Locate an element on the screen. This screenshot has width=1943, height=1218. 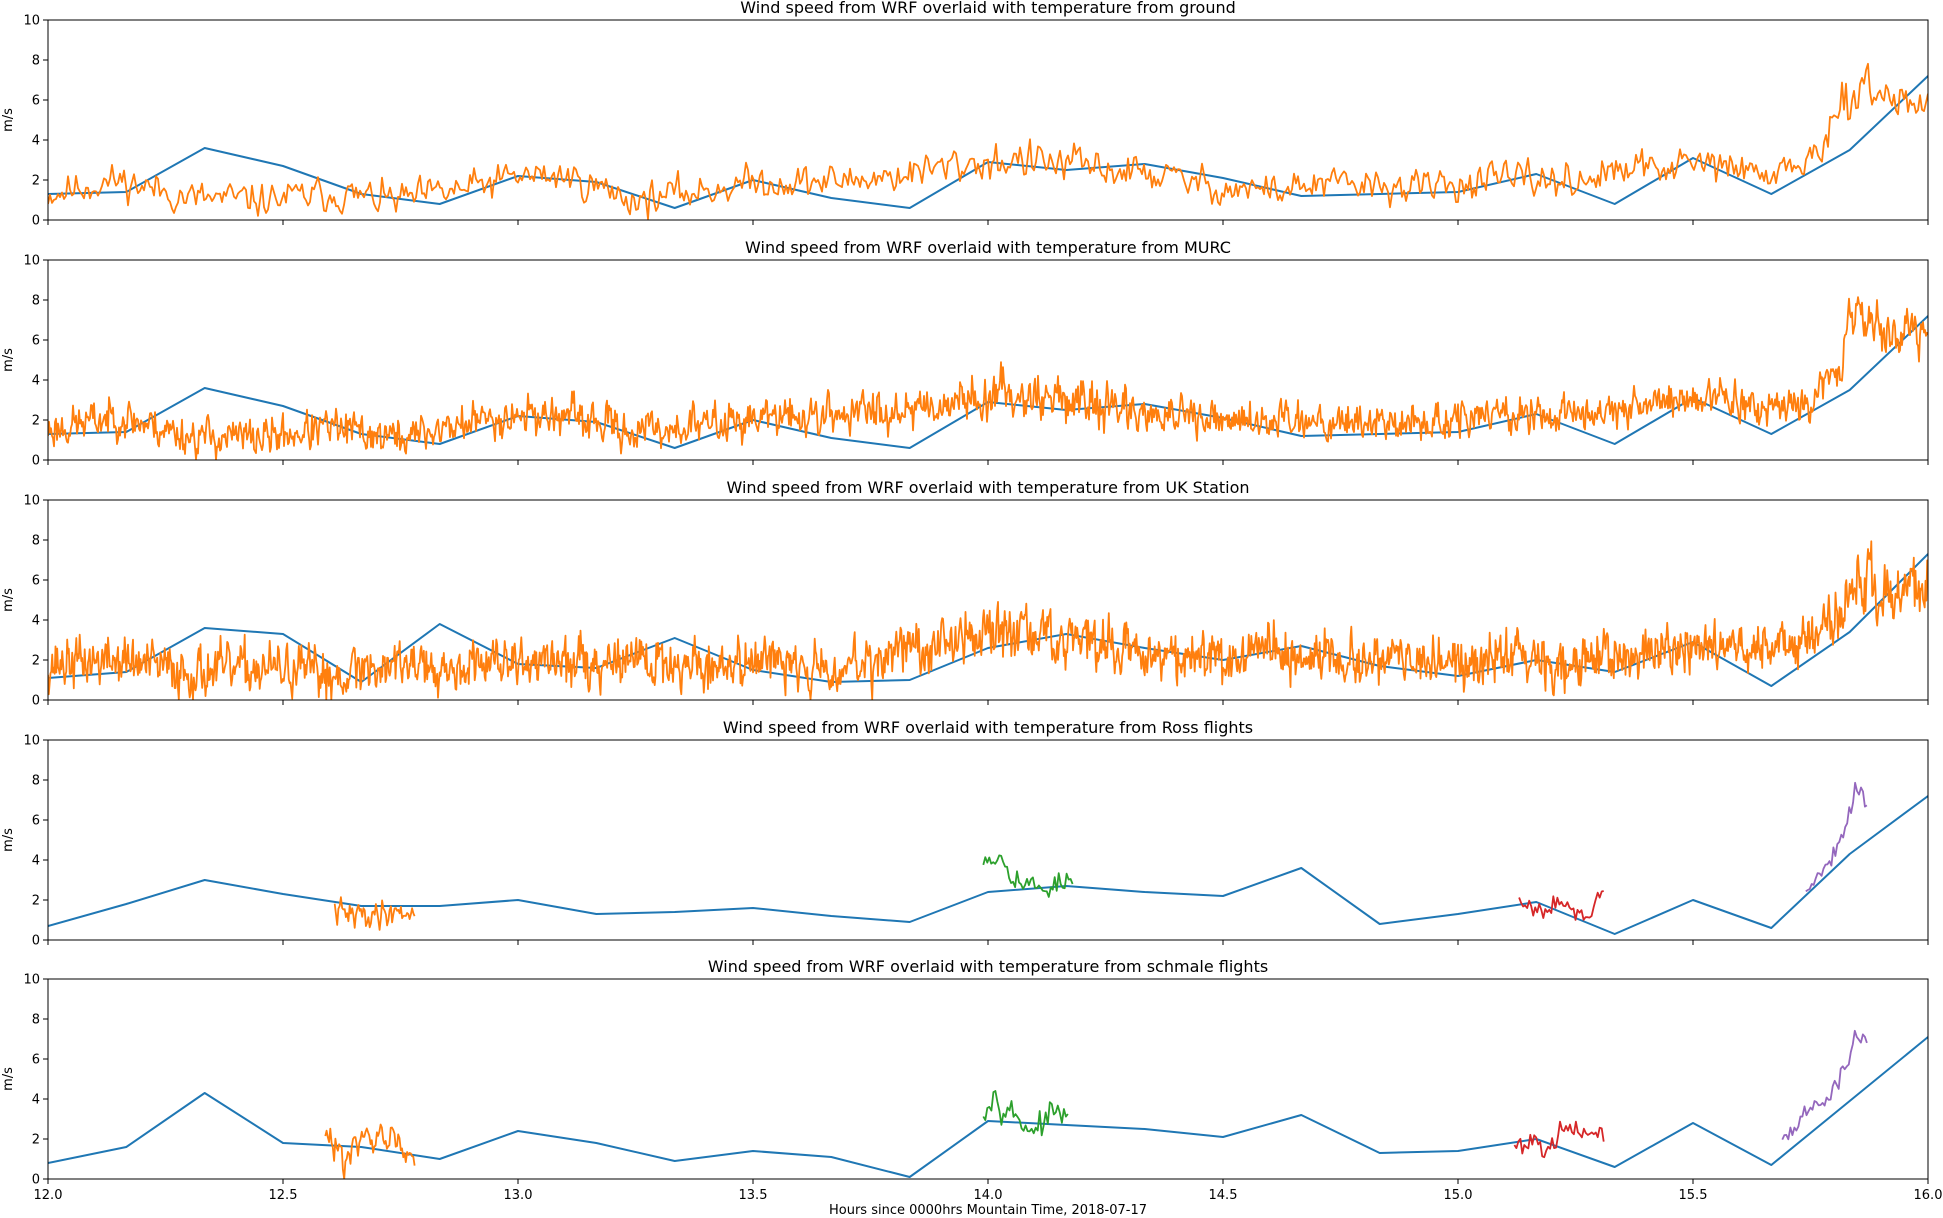
x-tick-label: 12.0 is located at coordinates (48, 1195).